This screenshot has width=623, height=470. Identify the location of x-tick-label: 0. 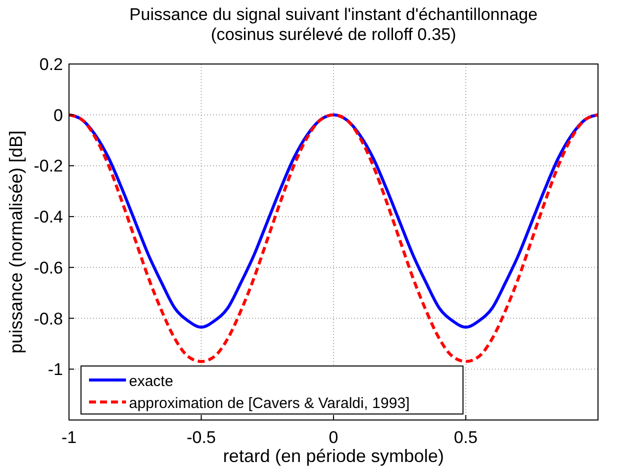
(333, 437).